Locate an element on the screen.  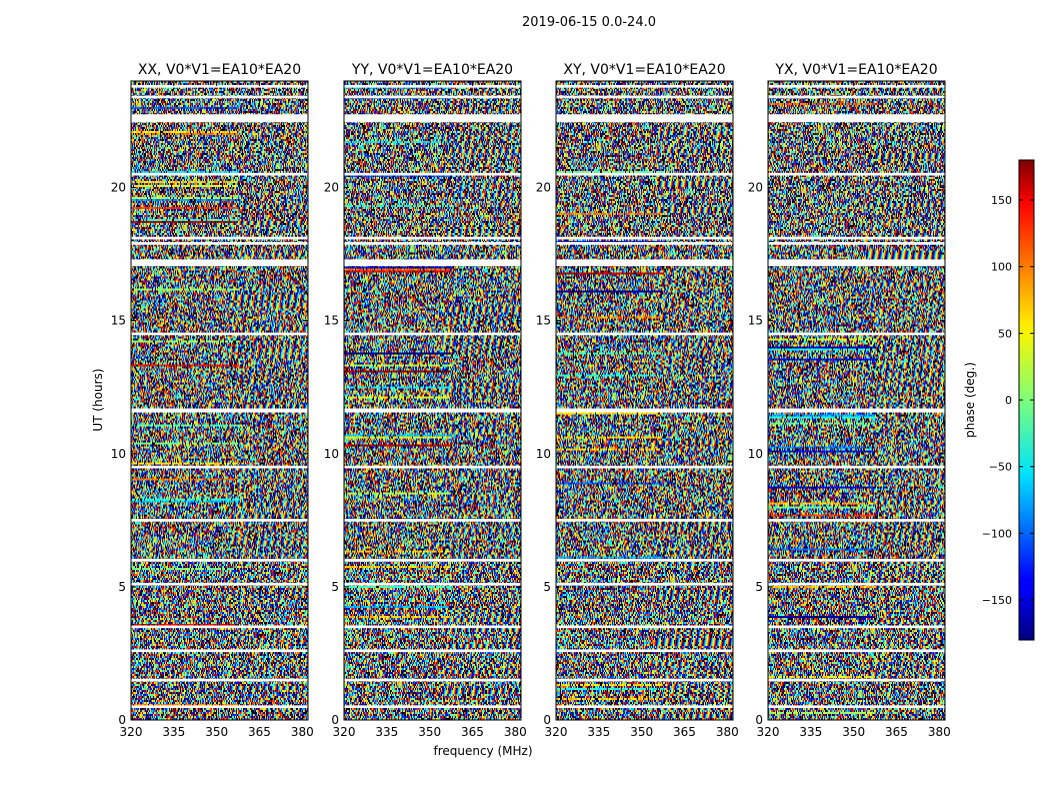
colorbar-label: phase (deg.) is located at coordinates (970, 400).